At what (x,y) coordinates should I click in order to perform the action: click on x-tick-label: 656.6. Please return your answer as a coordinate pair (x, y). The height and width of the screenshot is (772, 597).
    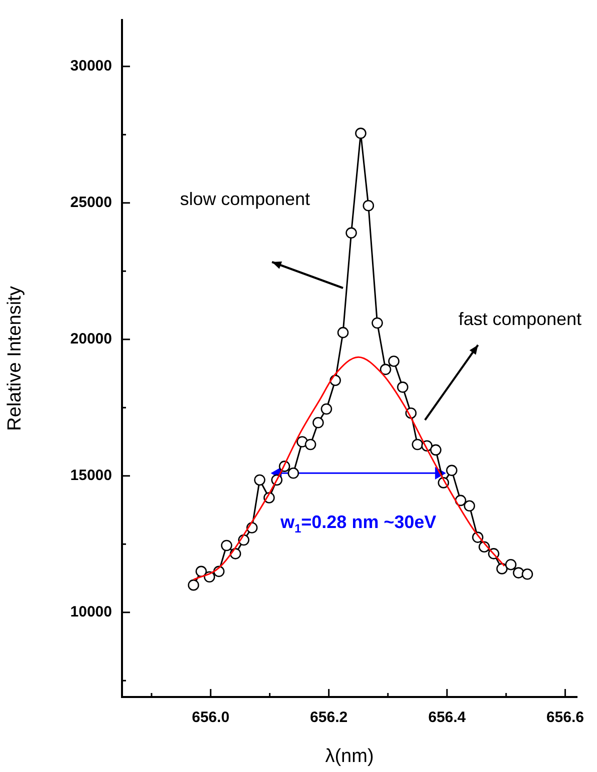
    Looking at the image, I should click on (565, 717).